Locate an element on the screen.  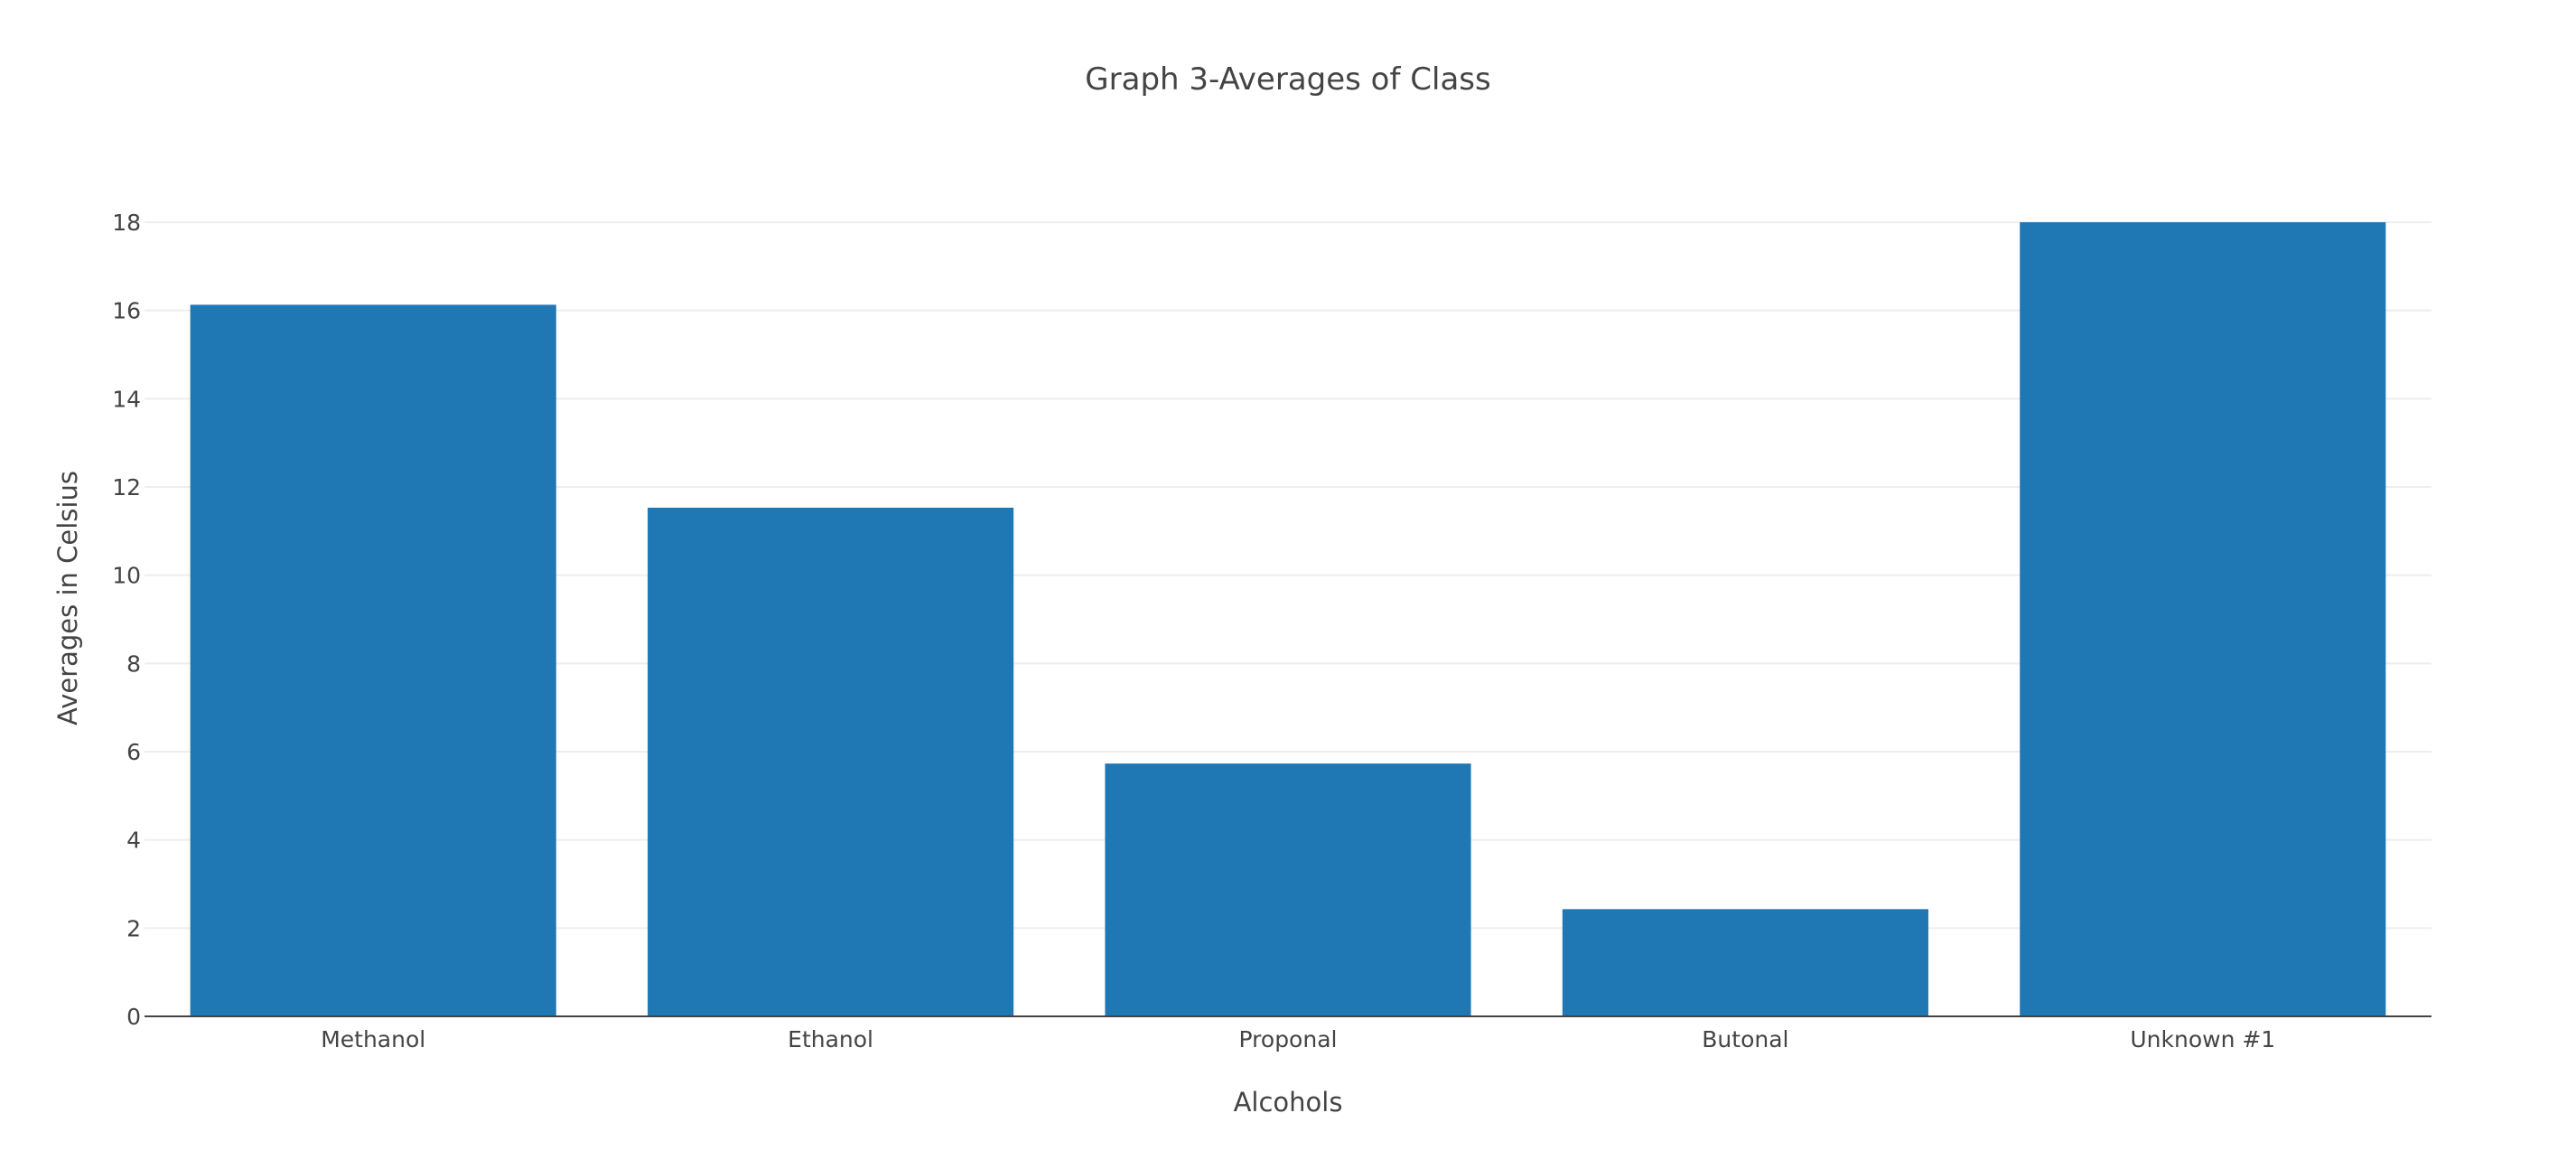
y-tick-label: 12 is located at coordinates (127, 487).